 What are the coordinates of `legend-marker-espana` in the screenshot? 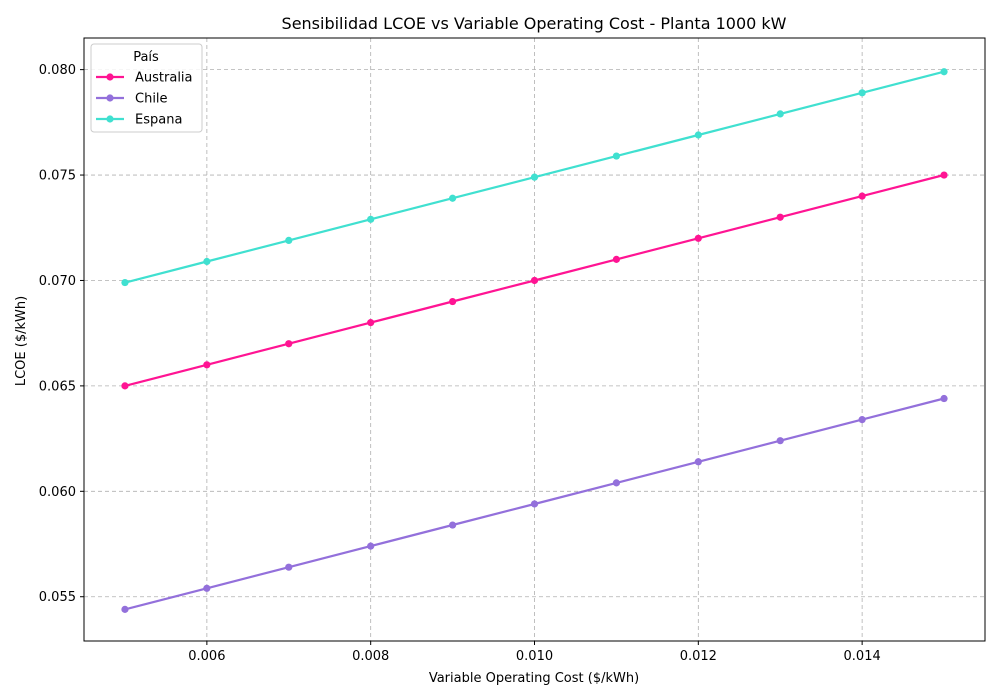 It's located at (110, 119).